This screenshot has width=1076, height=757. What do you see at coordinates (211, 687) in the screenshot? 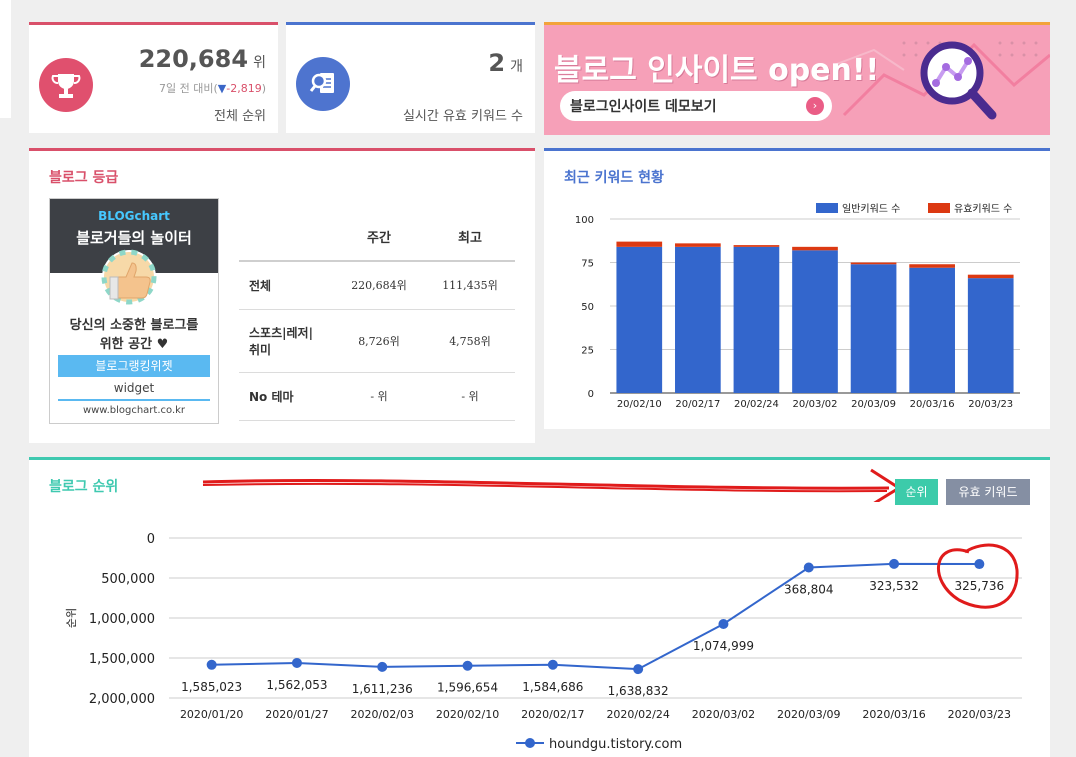
I see `data-label: 1,585,023` at bounding box center [211, 687].